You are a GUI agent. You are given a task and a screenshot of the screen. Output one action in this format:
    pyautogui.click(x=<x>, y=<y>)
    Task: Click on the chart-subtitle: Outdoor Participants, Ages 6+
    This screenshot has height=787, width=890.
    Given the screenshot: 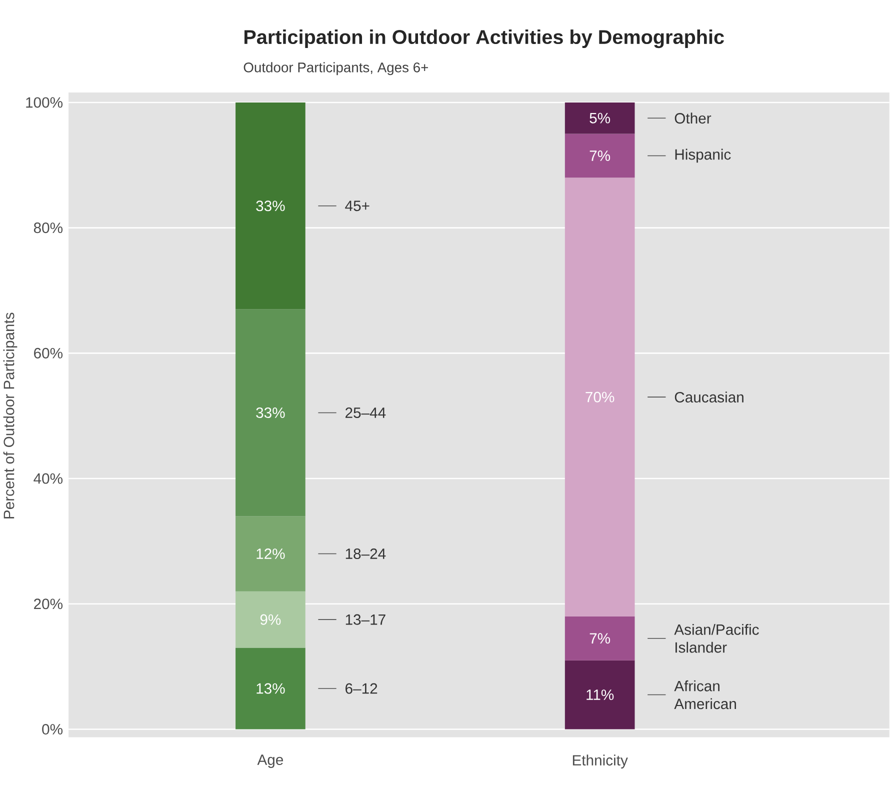 What is the action you would take?
    pyautogui.click(x=336, y=69)
    